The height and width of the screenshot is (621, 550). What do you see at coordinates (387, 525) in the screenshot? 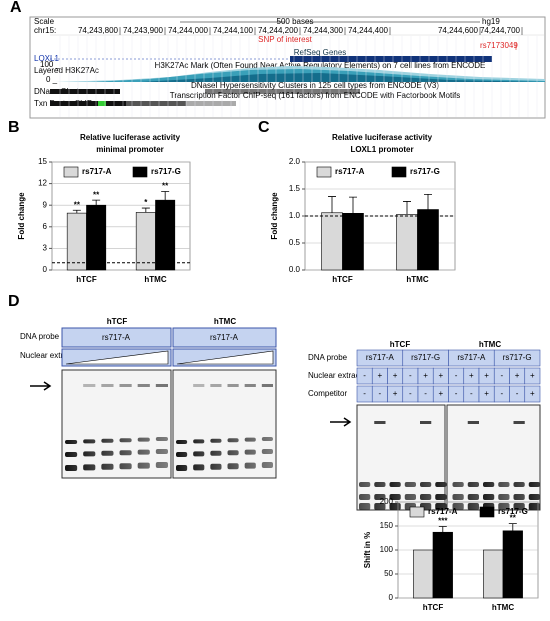
I see `y-tick-label: 150` at bounding box center [387, 525].